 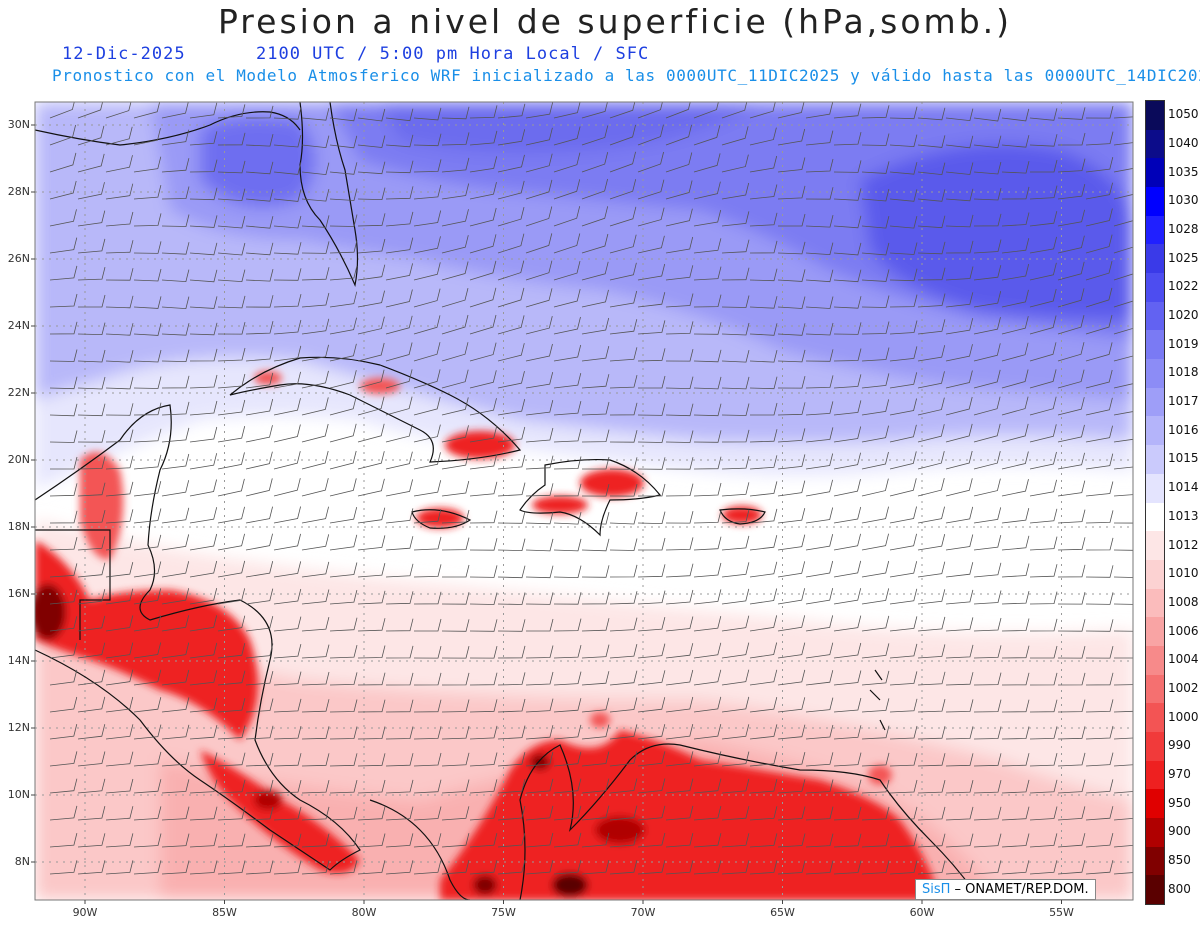 What do you see at coordinates (782, 912) in the screenshot?
I see `lon-label: 65W` at bounding box center [782, 912].